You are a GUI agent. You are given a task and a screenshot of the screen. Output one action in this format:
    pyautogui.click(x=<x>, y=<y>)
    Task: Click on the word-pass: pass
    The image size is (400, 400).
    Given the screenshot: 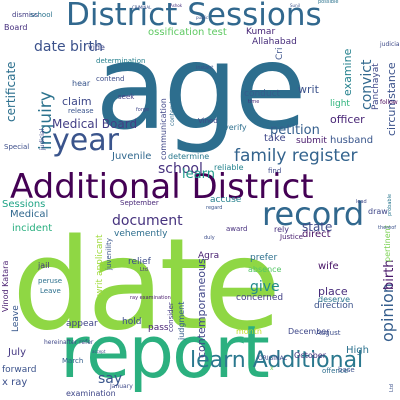 What is the action you would take?
    pyautogui.click(x=158, y=328)
    